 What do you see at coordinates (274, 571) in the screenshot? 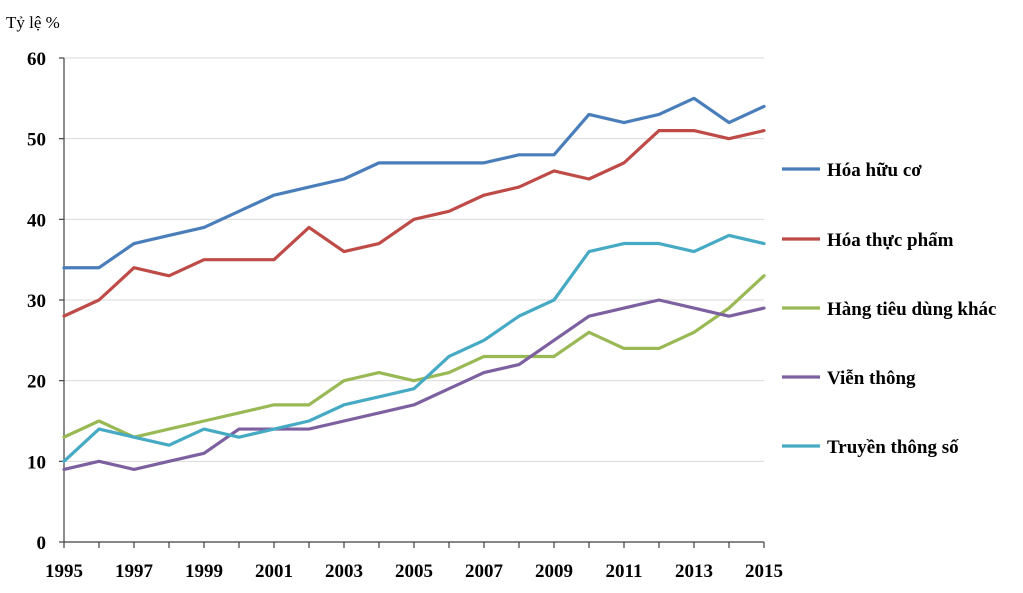
I see `x-tick-label: 2001` at bounding box center [274, 571].